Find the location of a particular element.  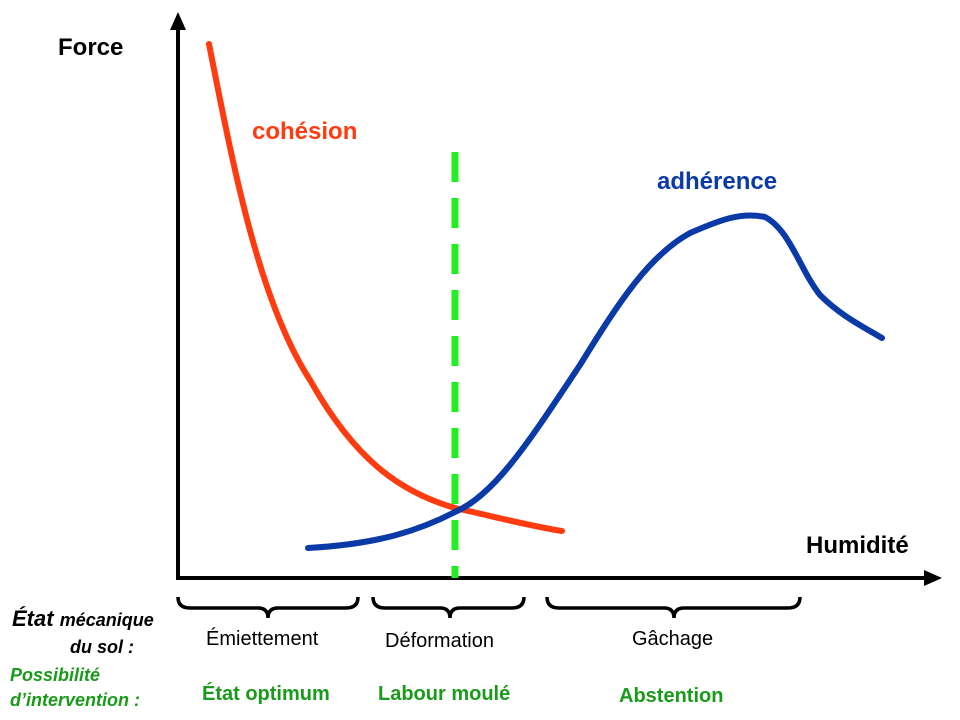

state-row-label-line2: du sol : is located at coordinates (102, 647).